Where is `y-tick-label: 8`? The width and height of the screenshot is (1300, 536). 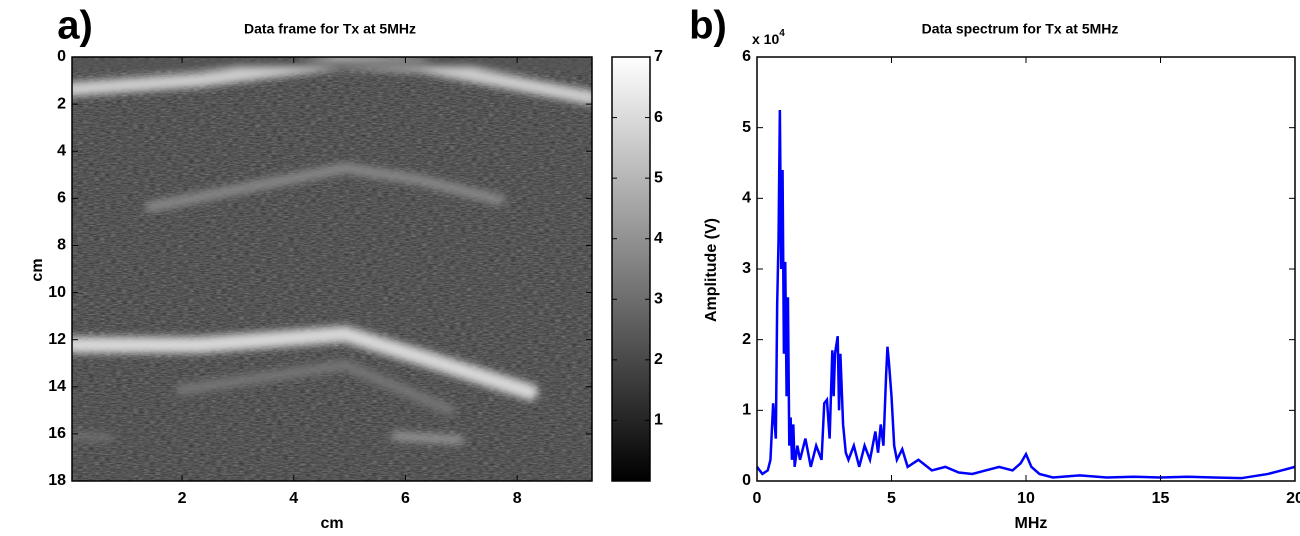 y-tick-label: 8 is located at coordinates (61, 245).